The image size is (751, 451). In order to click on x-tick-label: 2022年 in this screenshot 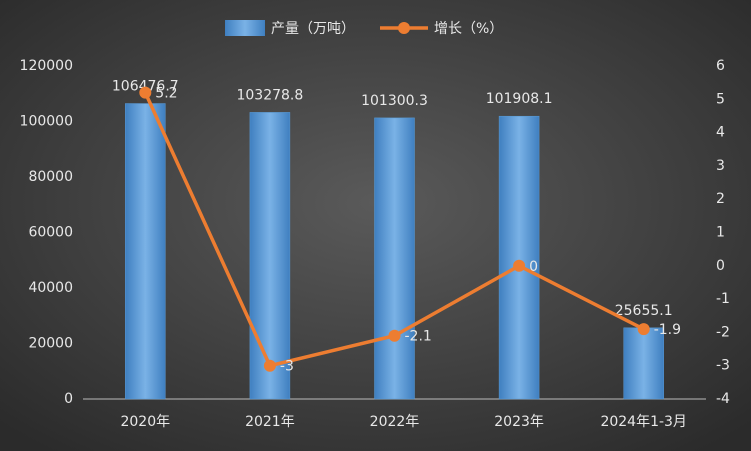, I will do `click(395, 422)`.